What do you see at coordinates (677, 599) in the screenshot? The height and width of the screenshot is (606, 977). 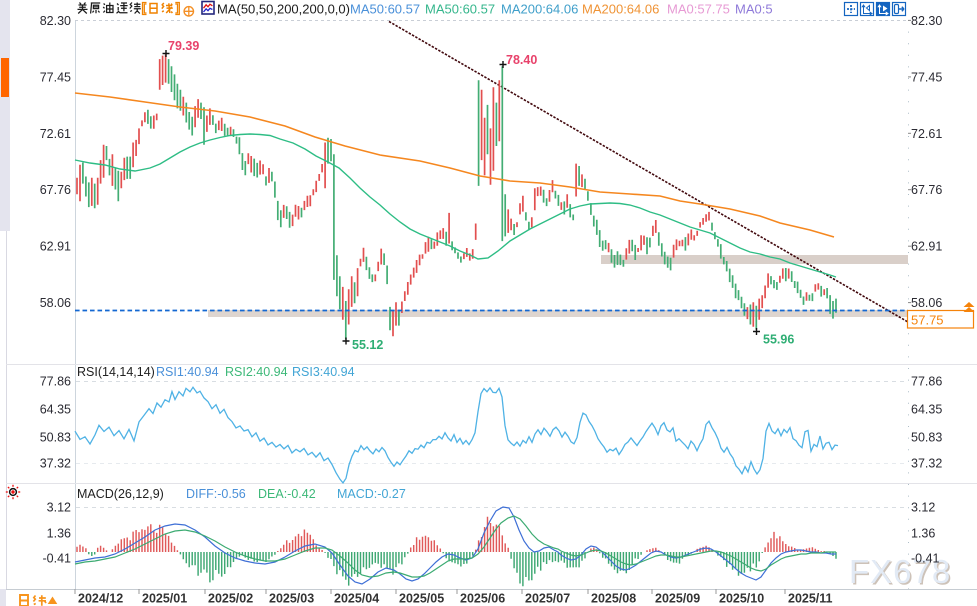 I see `svg-text: 2025/09` at bounding box center [677, 599].